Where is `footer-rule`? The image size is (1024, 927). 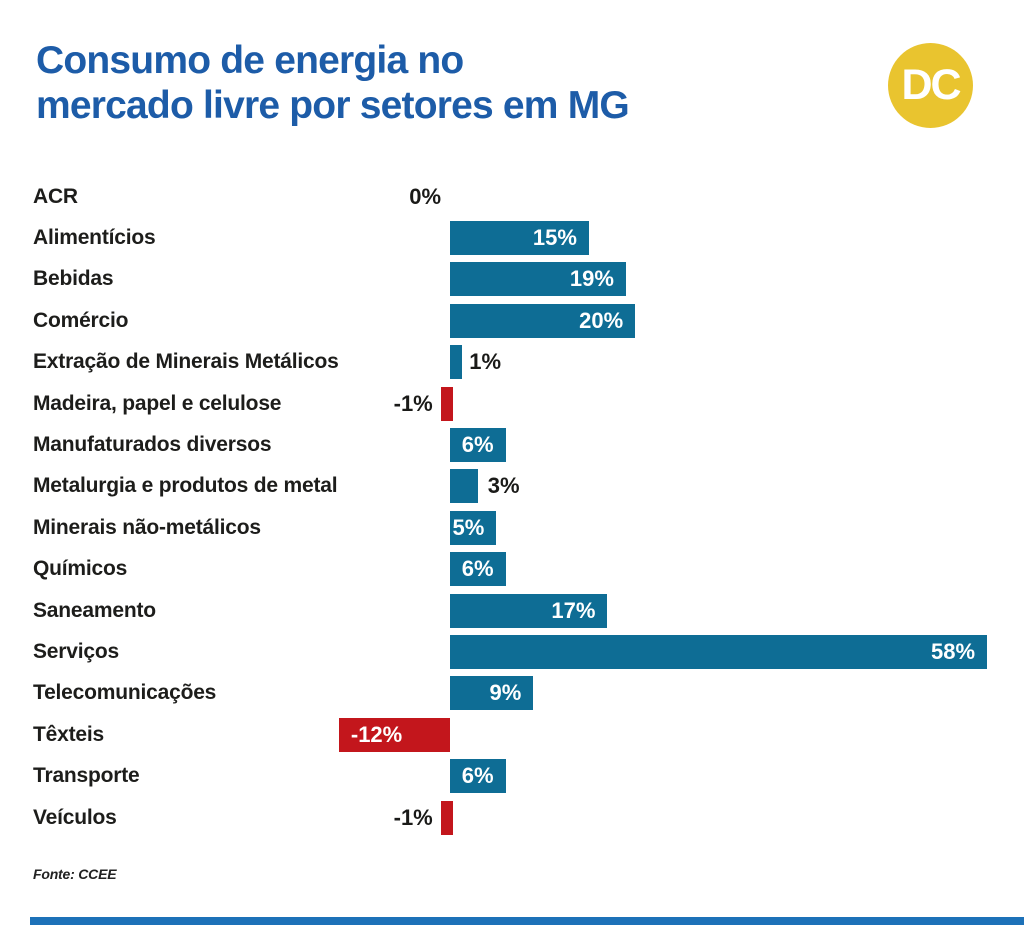
footer-rule is located at coordinates (527, 921).